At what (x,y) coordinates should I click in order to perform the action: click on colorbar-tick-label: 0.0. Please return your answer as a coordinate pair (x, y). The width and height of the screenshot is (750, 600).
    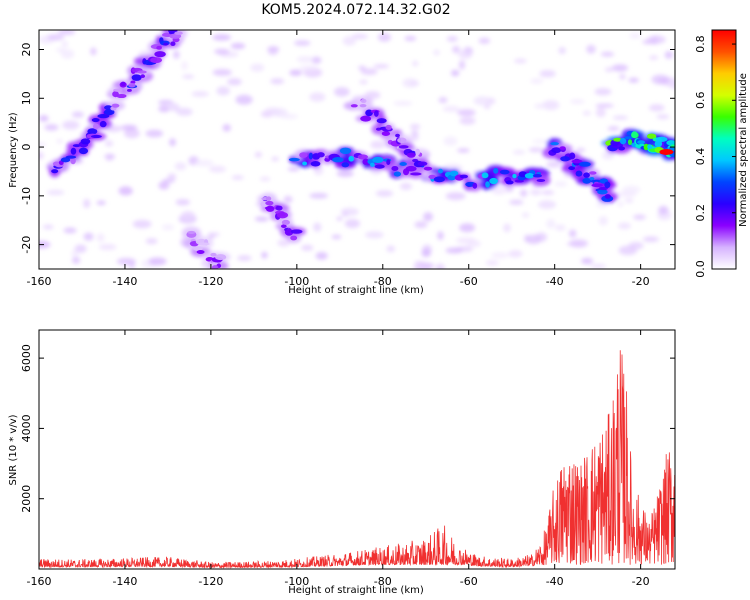
    Looking at the image, I should click on (700, 269).